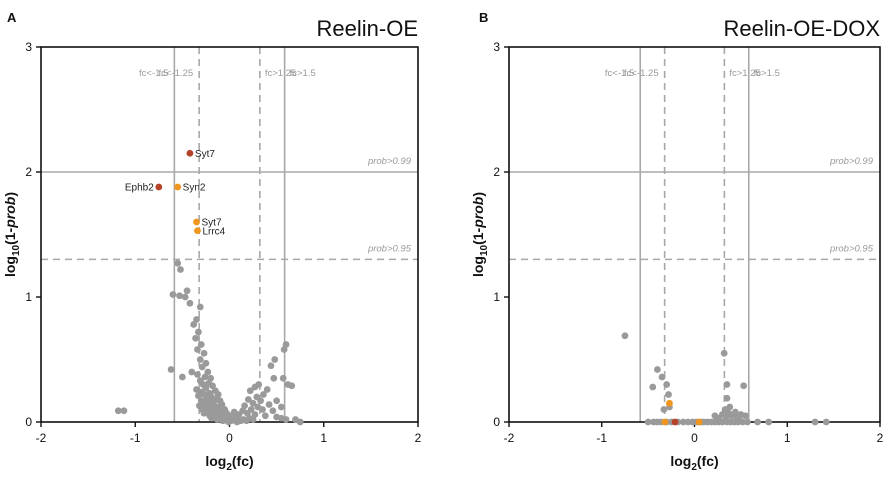  Describe the element at coordinates (694, 463) in the screenshot. I see `x-axis-label: log2(fc)` at that location.